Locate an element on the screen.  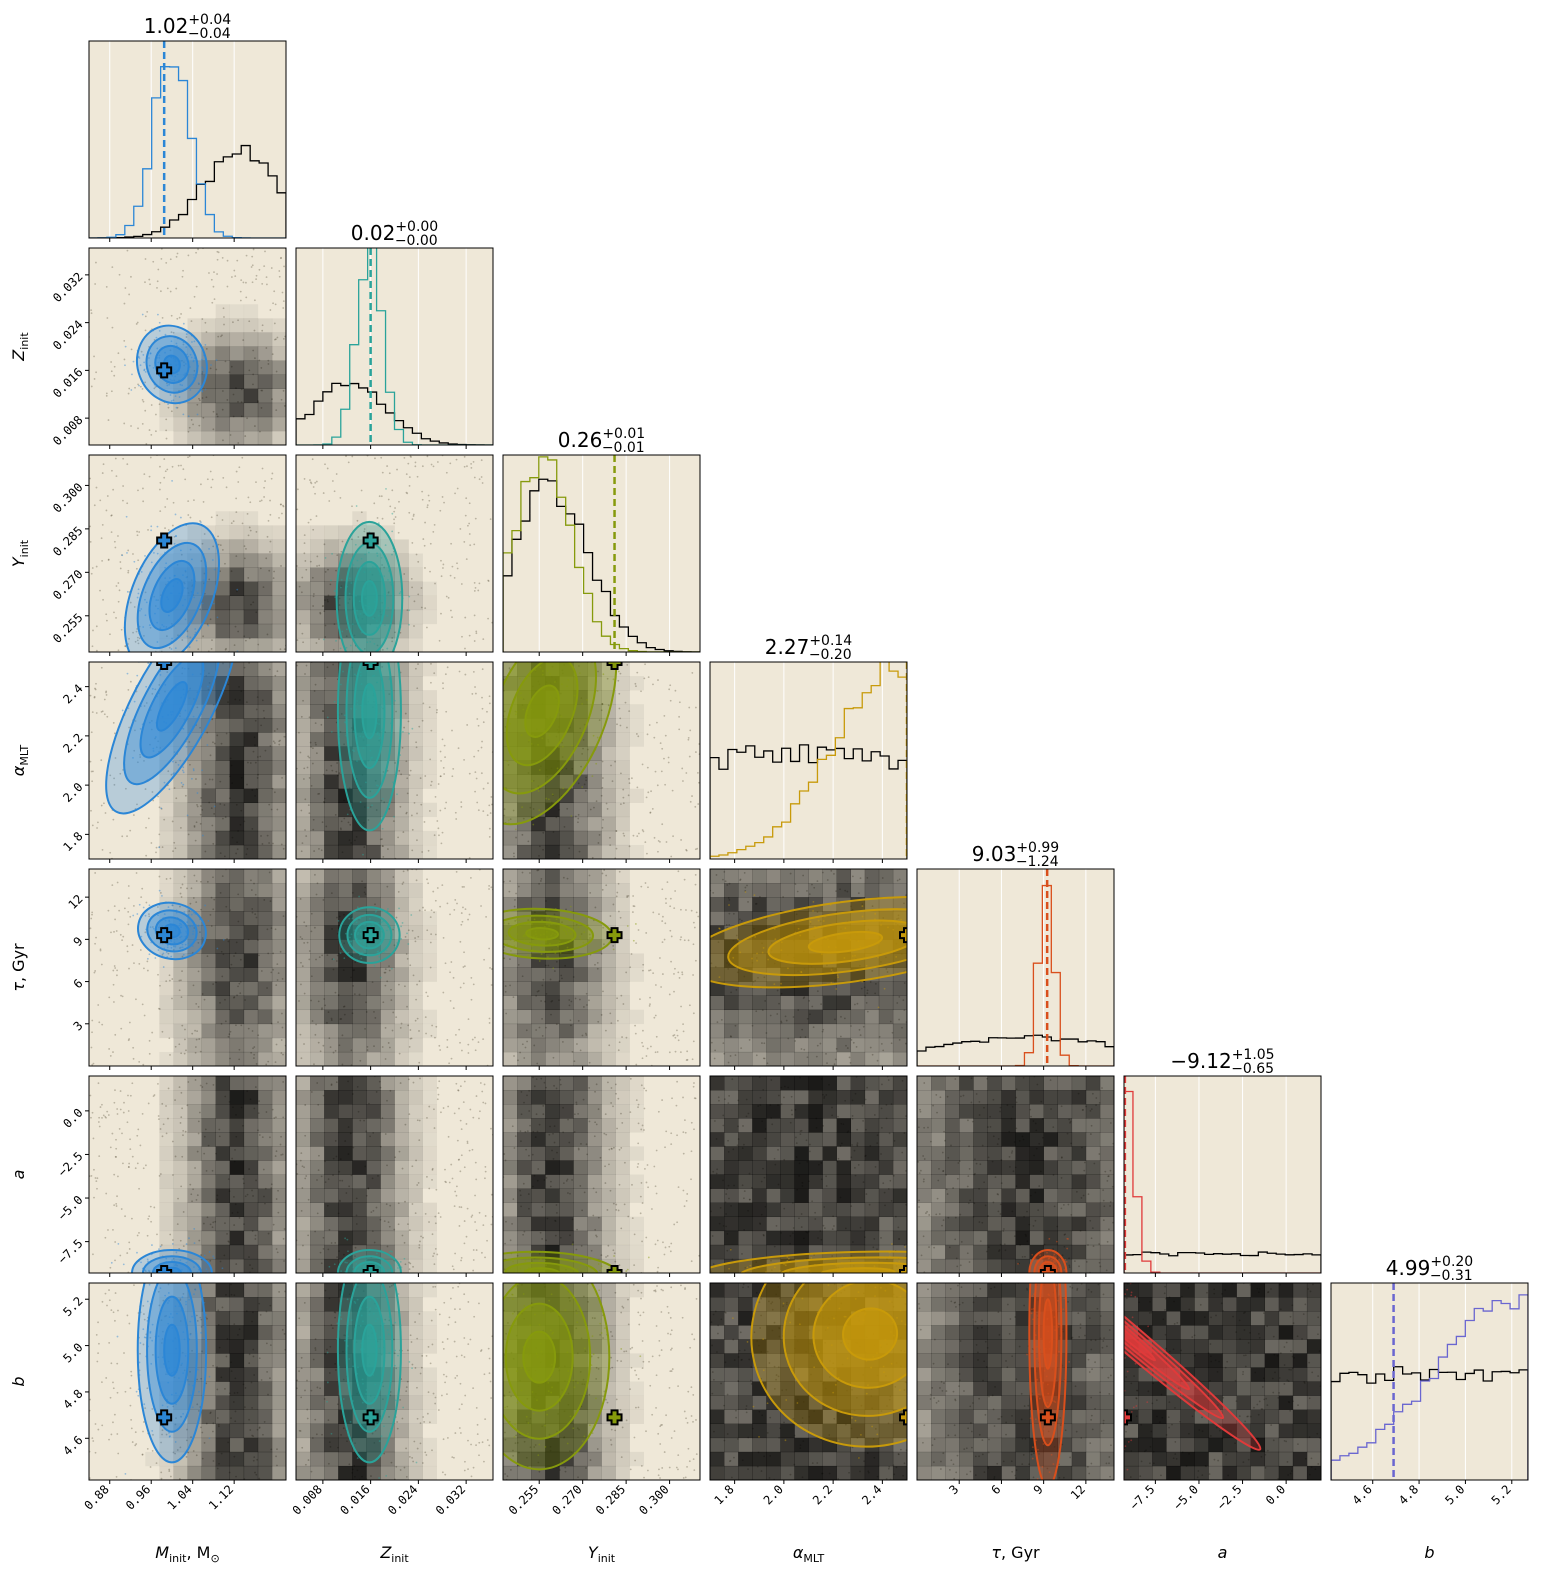
y-tick-label: −7.5 is located at coordinates (70, 1251).